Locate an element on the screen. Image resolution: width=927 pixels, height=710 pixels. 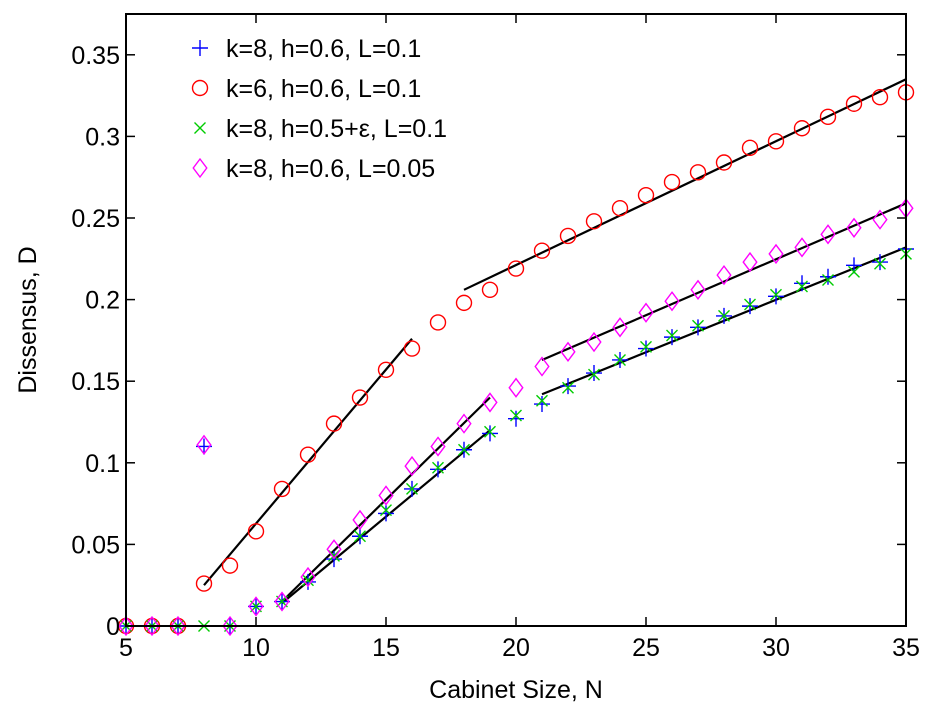
x-tick-label: 5 is located at coordinates (126, 648).